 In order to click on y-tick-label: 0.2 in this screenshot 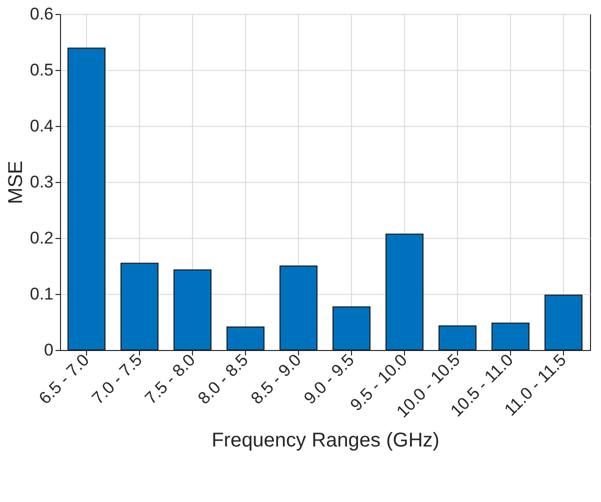, I will do `click(42, 238)`.